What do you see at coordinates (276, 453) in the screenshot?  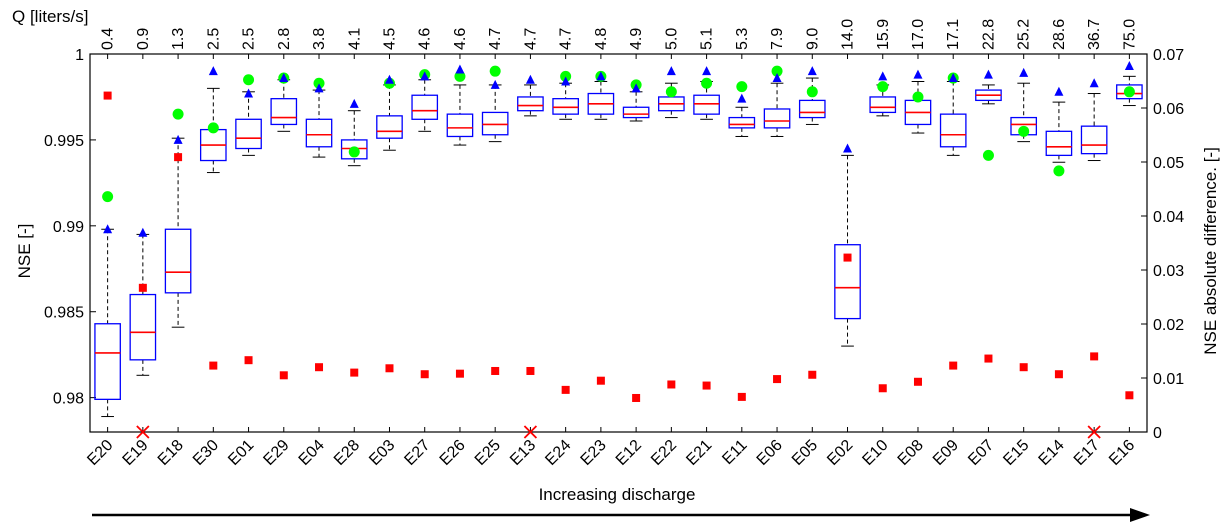 I see `x-tick-label: E29` at bounding box center [276, 453].